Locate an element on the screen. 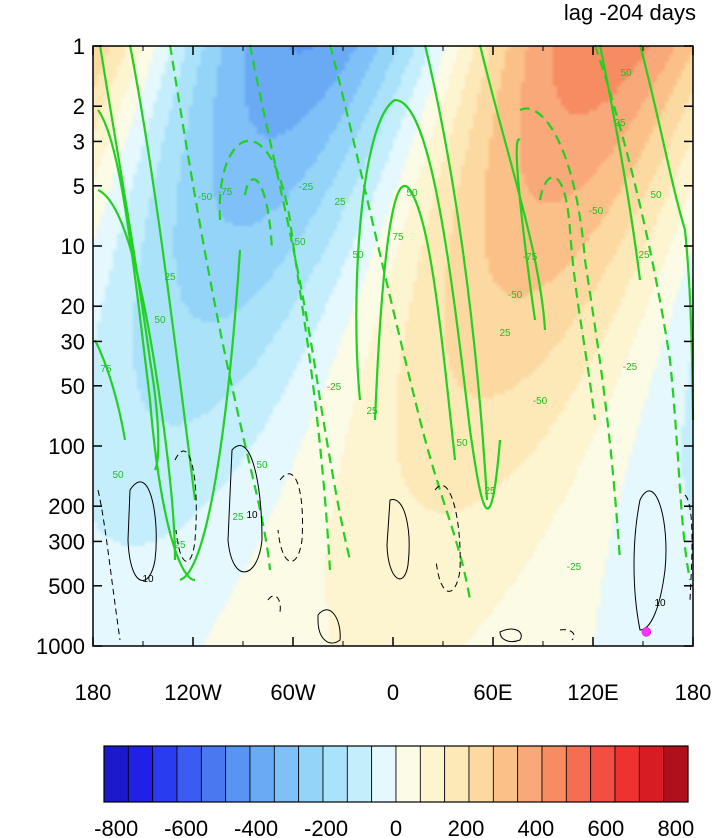 The image size is (714, 838). x-tick-label: 120E is located at coordinates (592, 692).